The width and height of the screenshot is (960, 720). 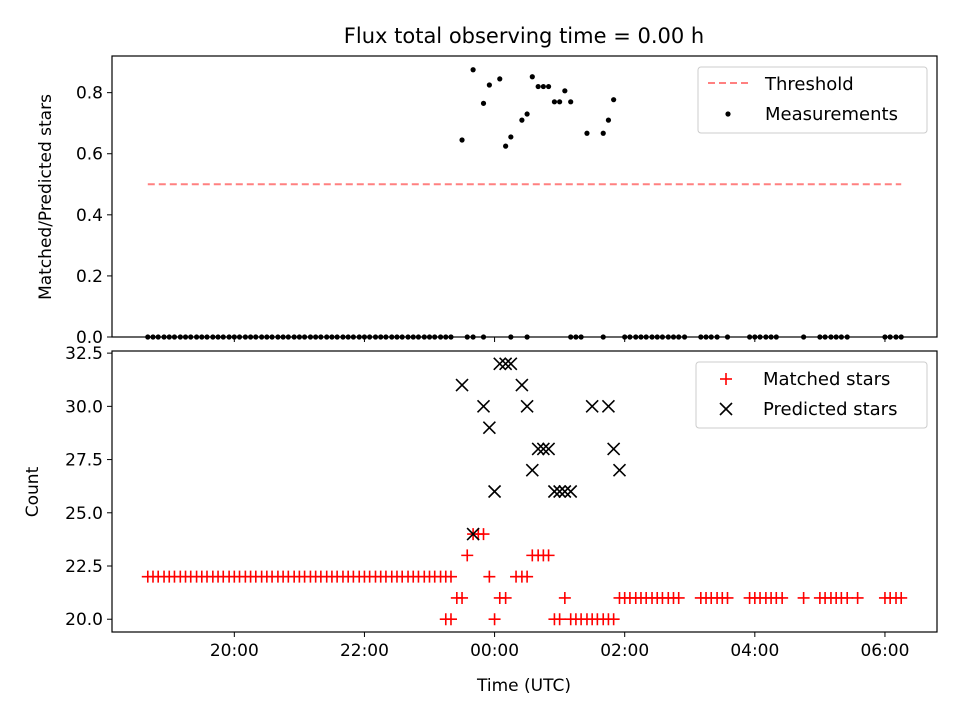 What do you see at coordinates (624, 651) in the screenshot?
I see `x-tick-label: 02:00` at bounding box center [624, 651].